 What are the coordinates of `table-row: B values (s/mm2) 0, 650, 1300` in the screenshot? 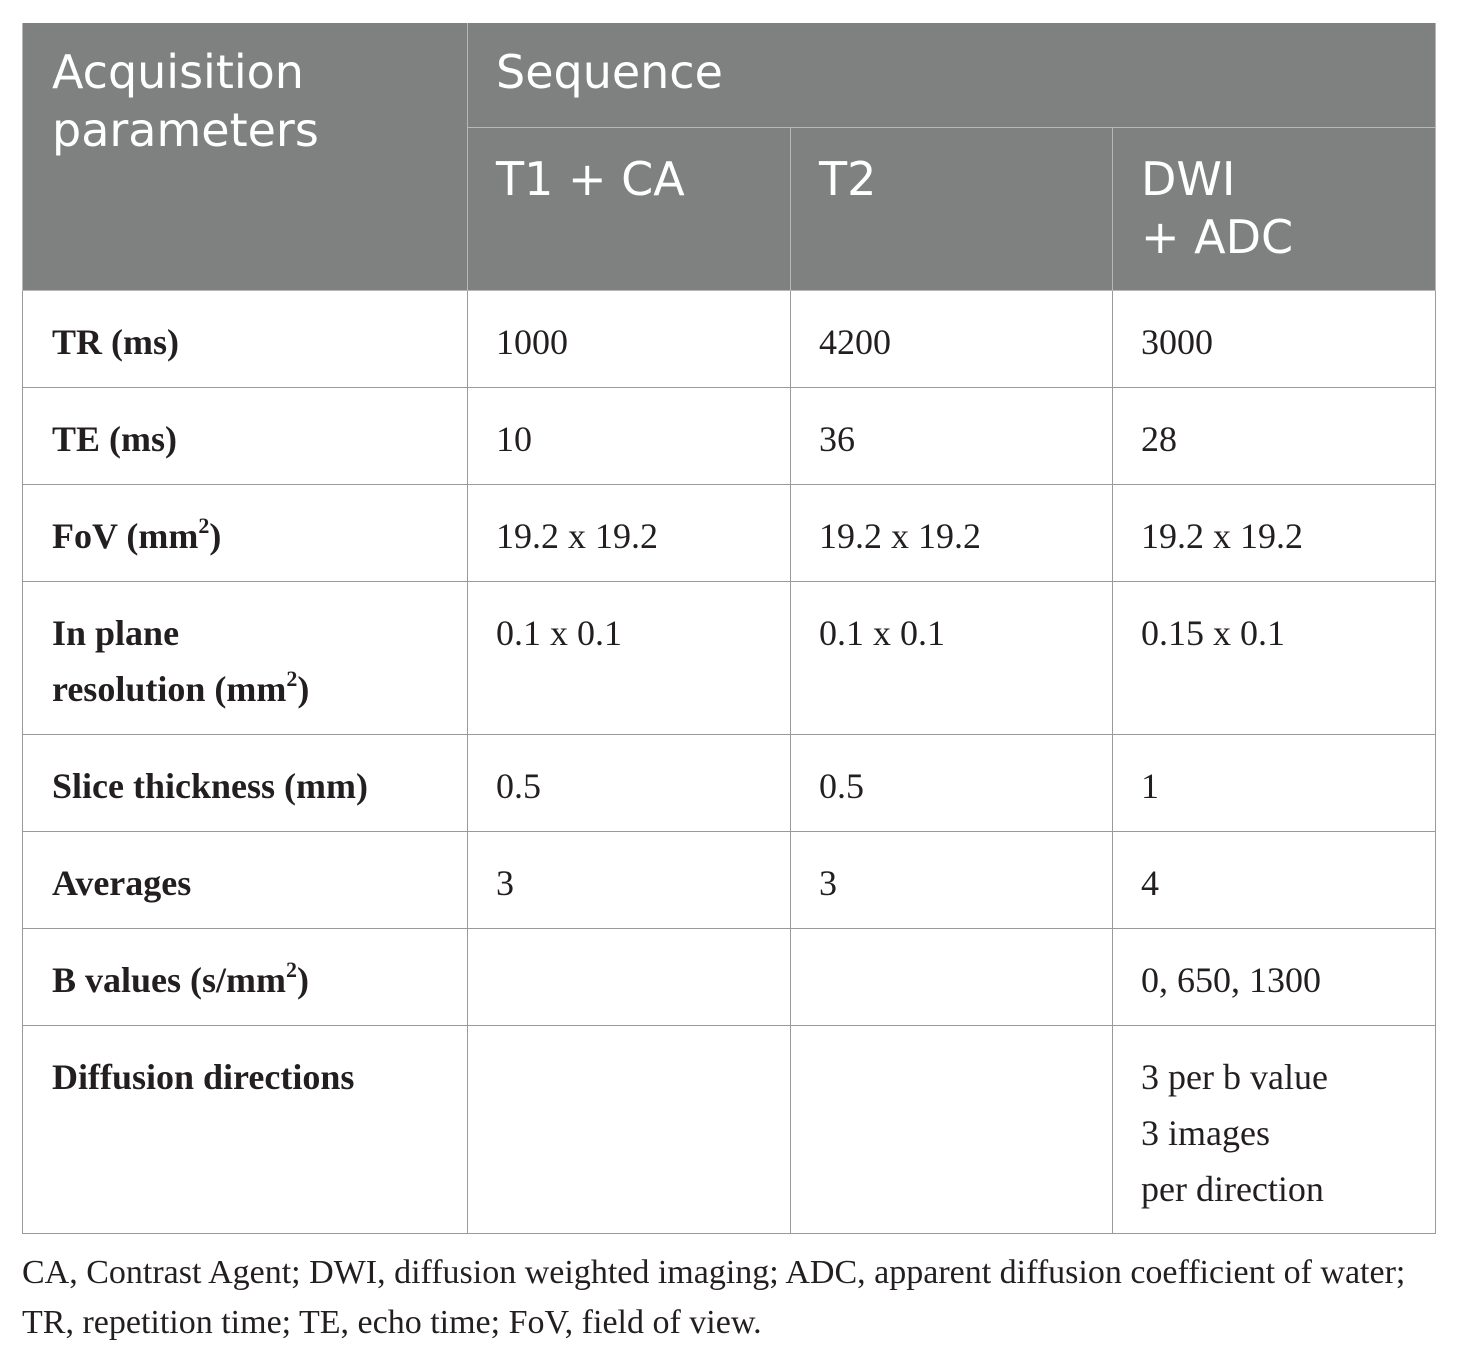 It's located at (729, 976).